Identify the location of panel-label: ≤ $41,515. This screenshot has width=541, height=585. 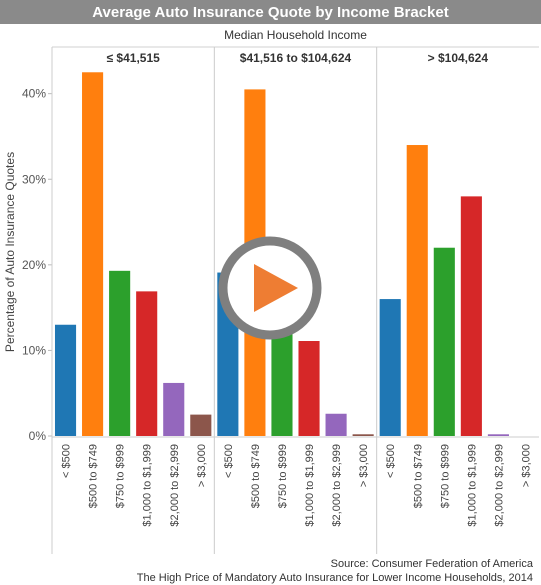
(134, 58).